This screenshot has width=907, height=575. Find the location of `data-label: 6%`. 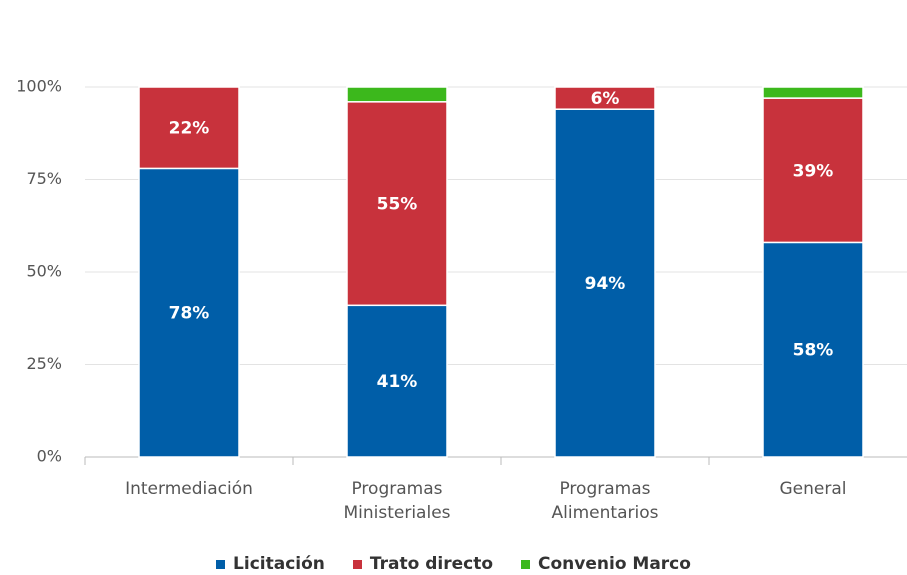

data-label: 6% is located at coordinates (605, 99).